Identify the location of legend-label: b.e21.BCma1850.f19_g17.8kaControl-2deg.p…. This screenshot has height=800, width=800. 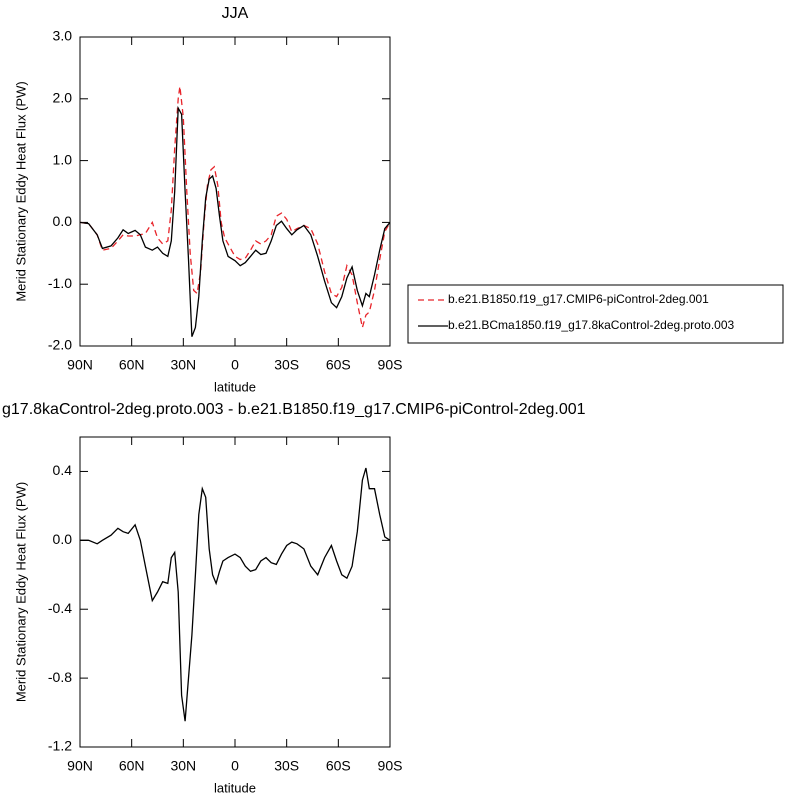
(591, 325).